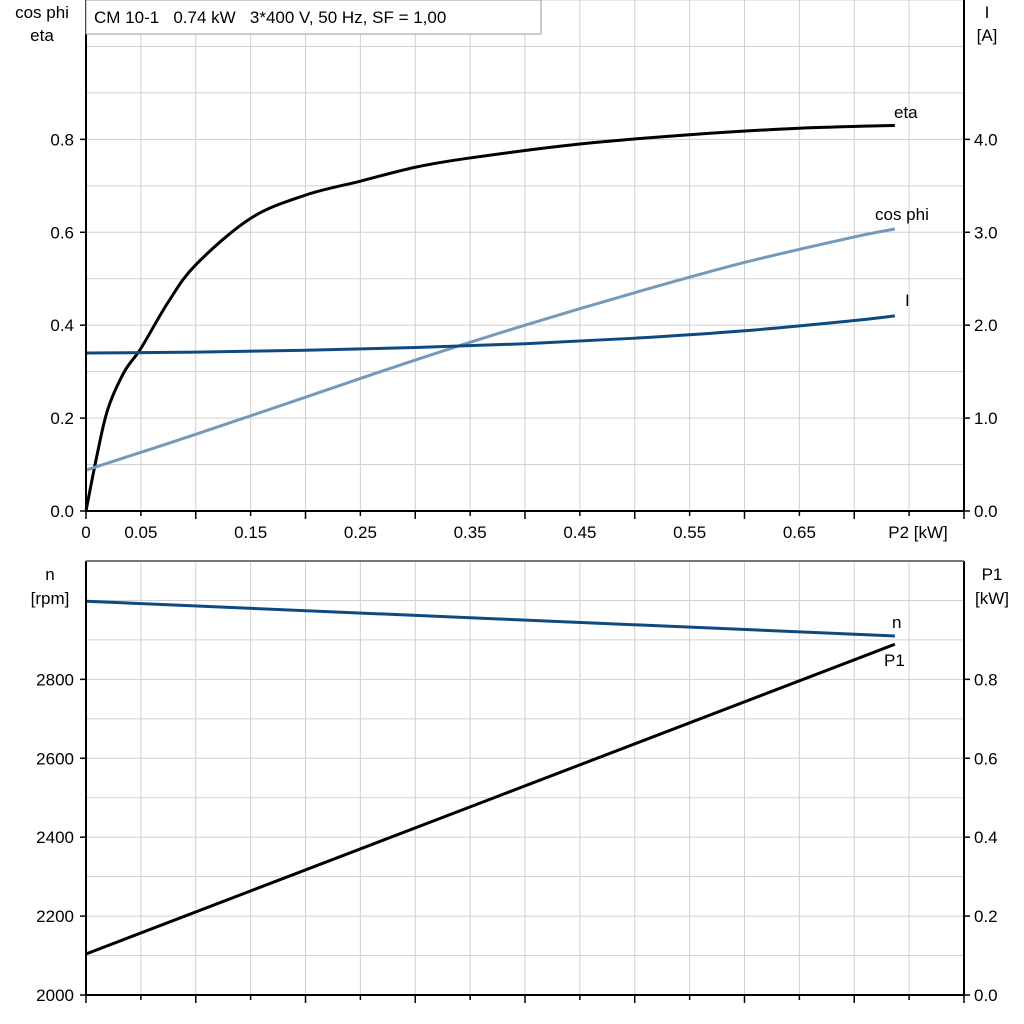  What do you see at coordinates (55, 916) in the screenshot?
I see `y-left-tick-label: 2200` at bounding box center [55, 916].